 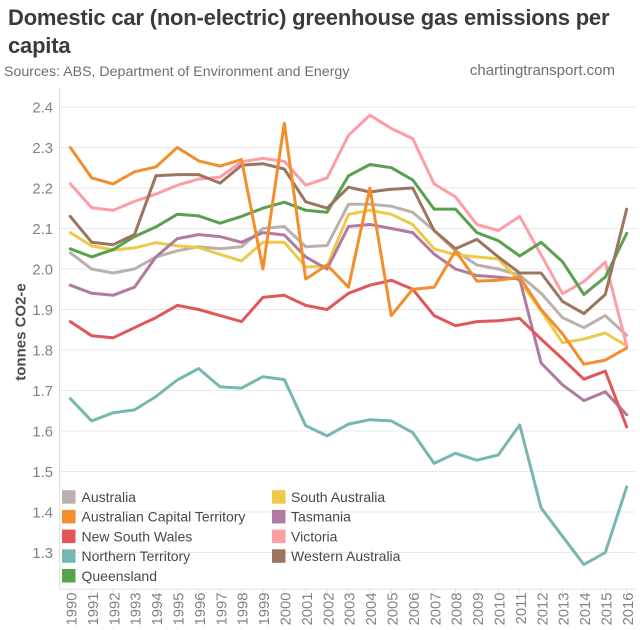 What do you see at coordinates (244, 609) in the screenshot?
I see `svg-text: 1998` at bounding box center [244, 609].